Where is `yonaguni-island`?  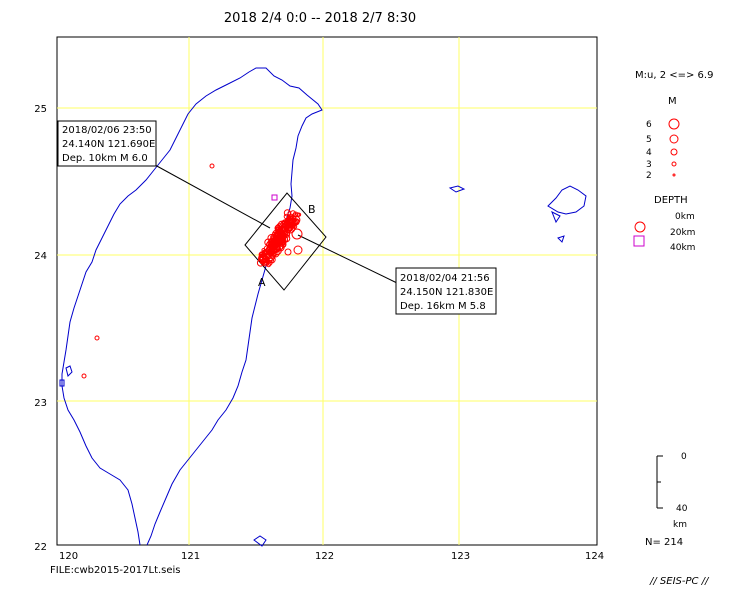 yonaguni-island is located at coordinates (457, 189).